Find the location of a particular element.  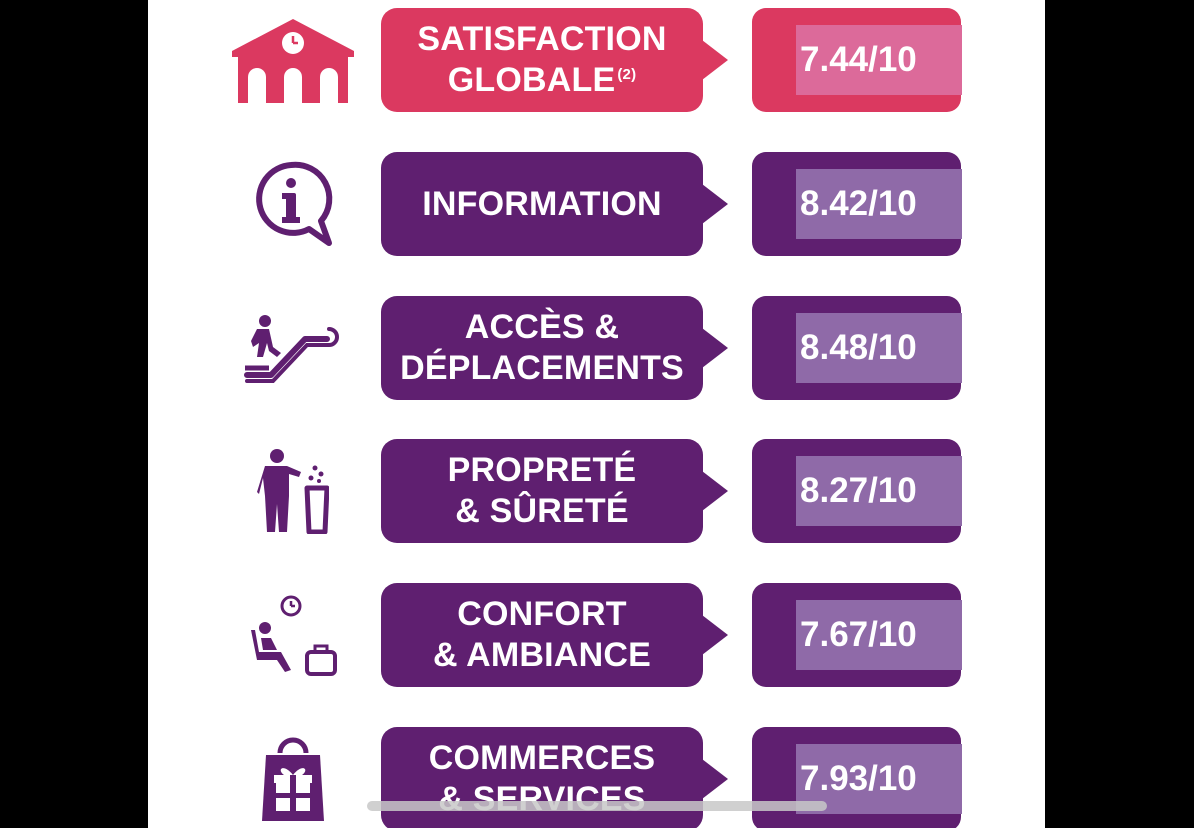

score-value: 8.27/10 is located at coordinates (879, 491).